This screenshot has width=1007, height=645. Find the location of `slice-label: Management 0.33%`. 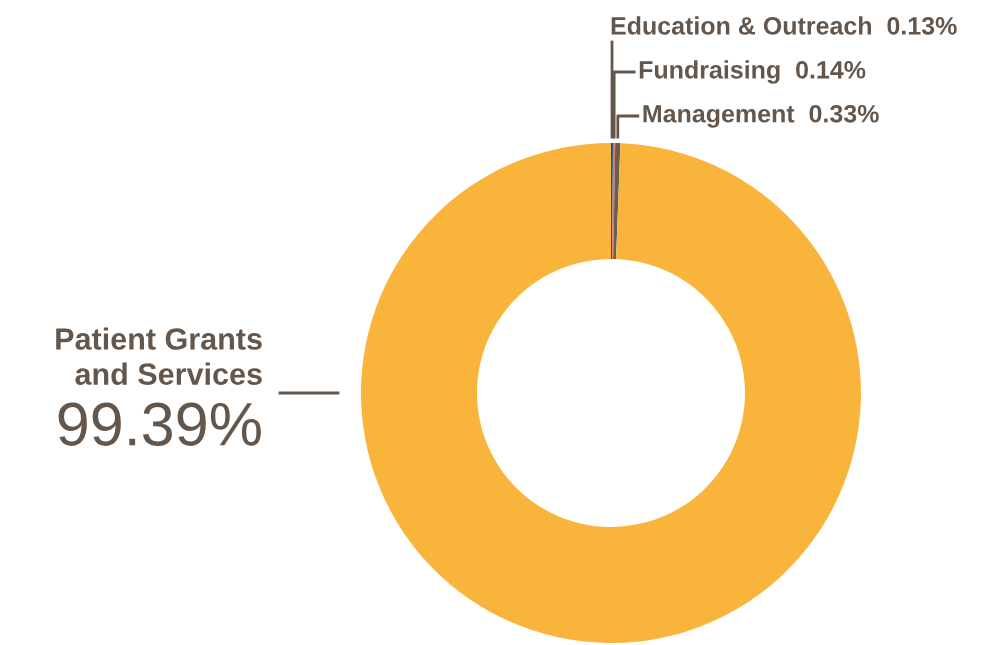

slice-label: Management 0.33% is located at coordinates (761, 116).